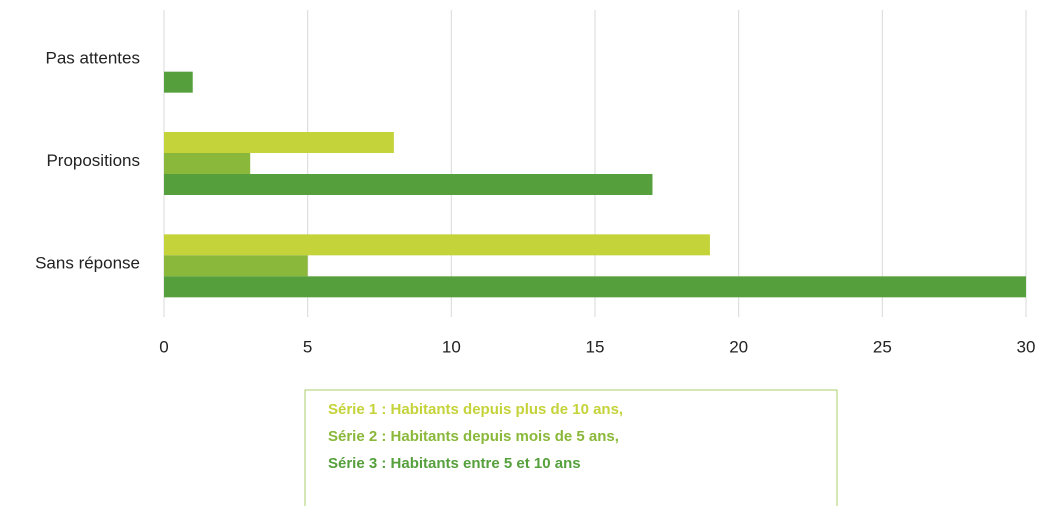  Describe the element at coordinates (571, 447) in the screenshot. I see `legend-box` at that location.